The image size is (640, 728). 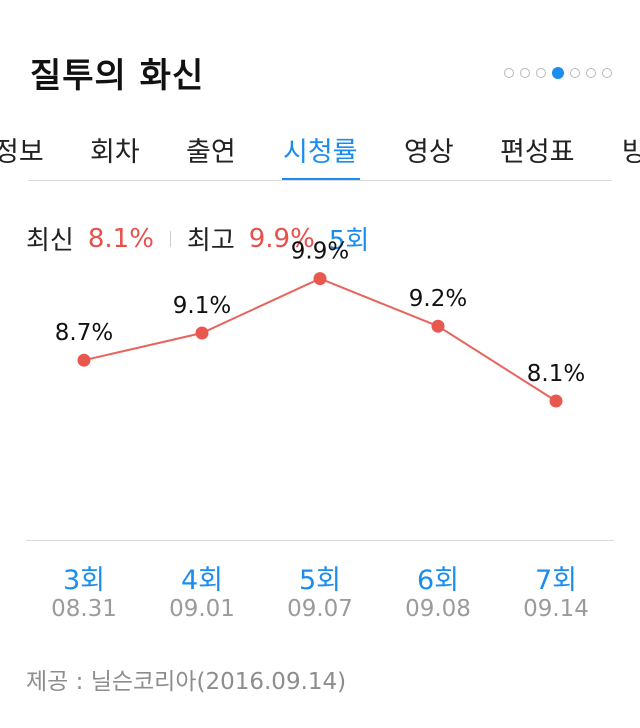 I want to click on data-label: 9.9%, so click(x=320, y=252).